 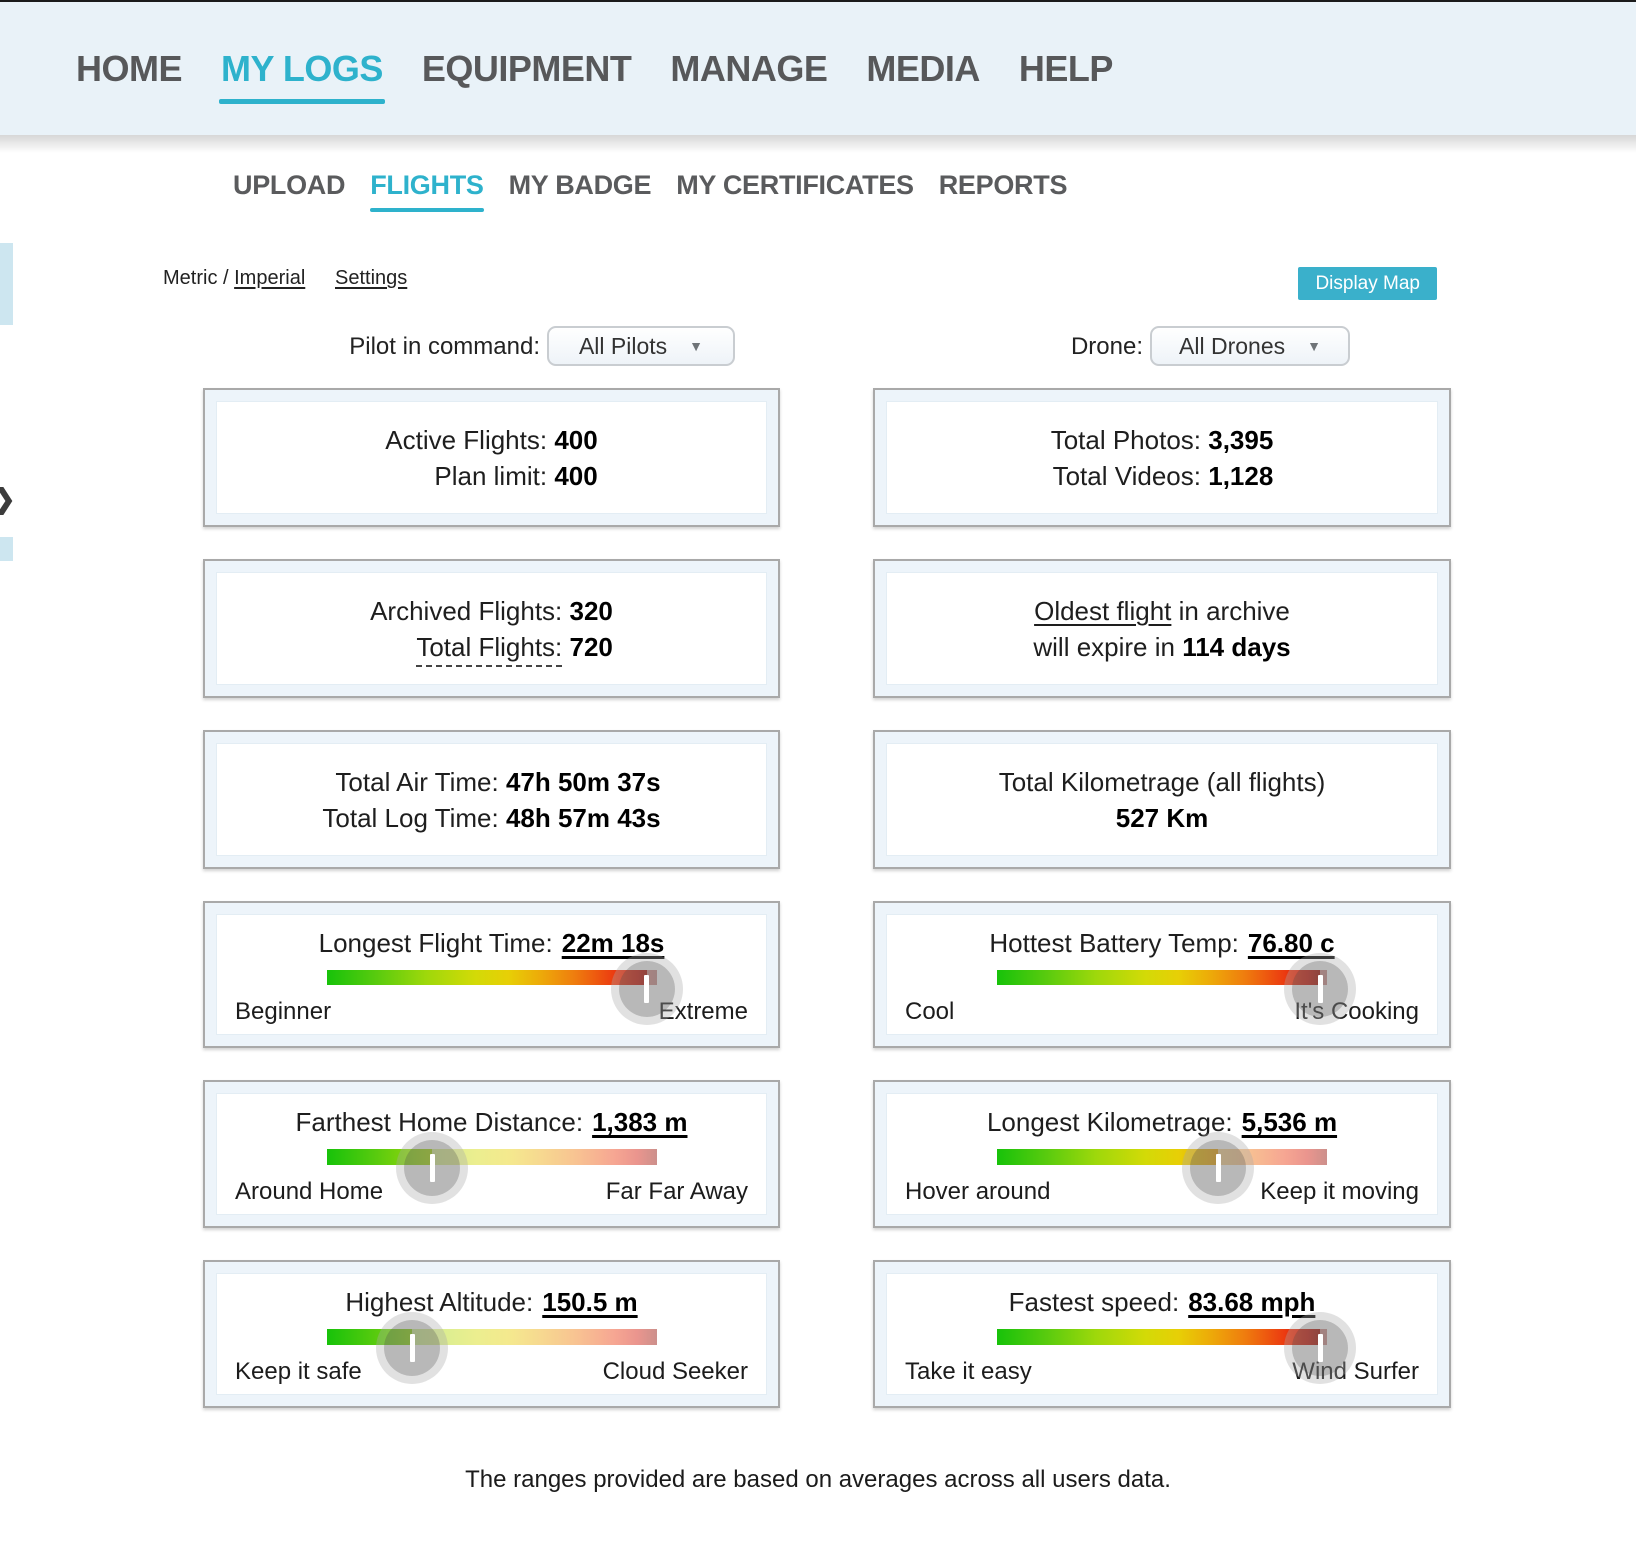 What do you see at coordinates (623, 345) in the screenshot?
I see `pilot-dropdown-value: All Pilots` at bounding box center [623, 345].